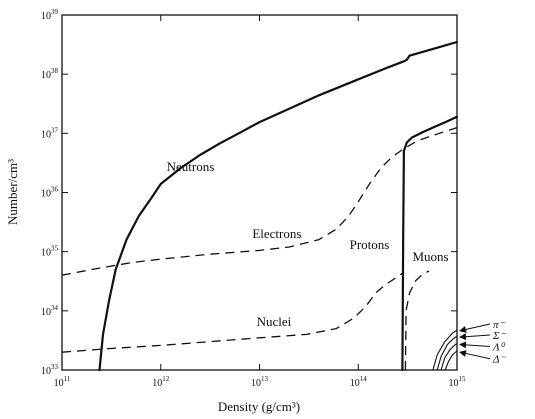 This screenshot has height=419, width=535. What do you see at coordinates (259, 406) in the screenshot?
I see `x-axis-title: Density (g/cm³)` at bounding box center [259, 406].